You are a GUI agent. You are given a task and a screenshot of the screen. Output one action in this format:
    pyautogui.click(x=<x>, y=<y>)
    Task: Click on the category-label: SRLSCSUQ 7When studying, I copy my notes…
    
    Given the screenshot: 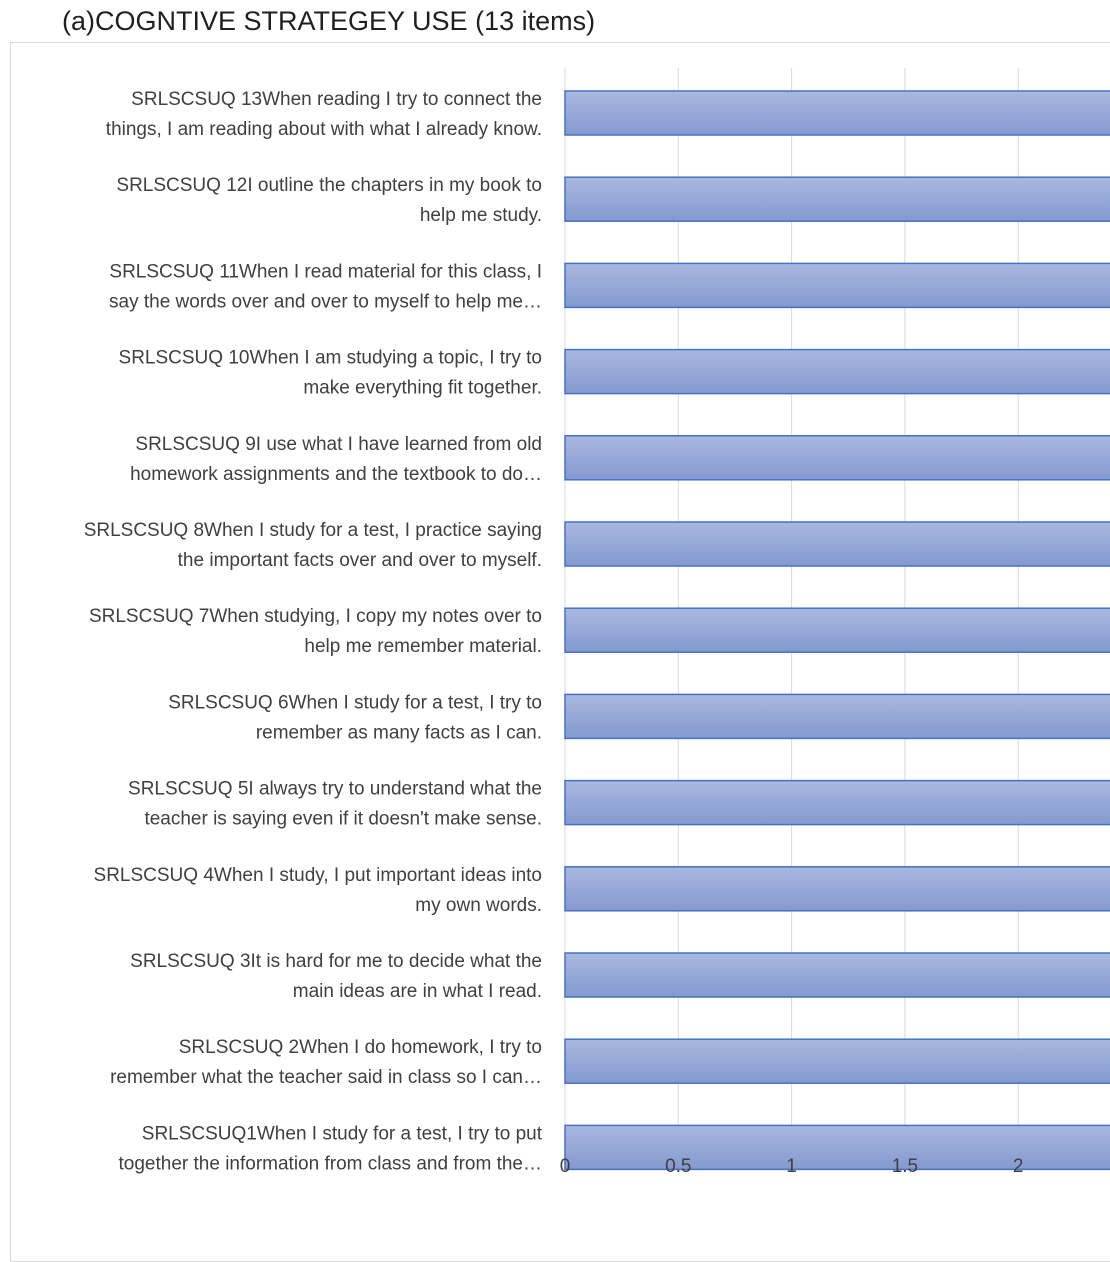 What is the action you would take?
    pyautogui.click(x=315, y=616)
    